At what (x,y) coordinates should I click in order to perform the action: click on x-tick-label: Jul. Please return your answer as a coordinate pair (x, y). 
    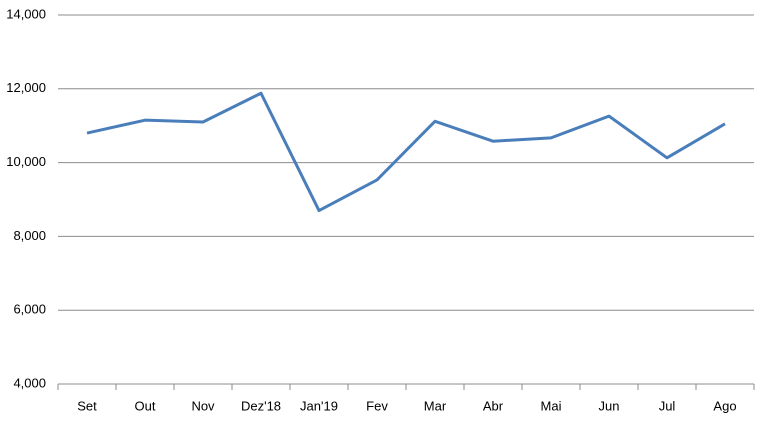
    Looking at the image, I should click on (667, 405).